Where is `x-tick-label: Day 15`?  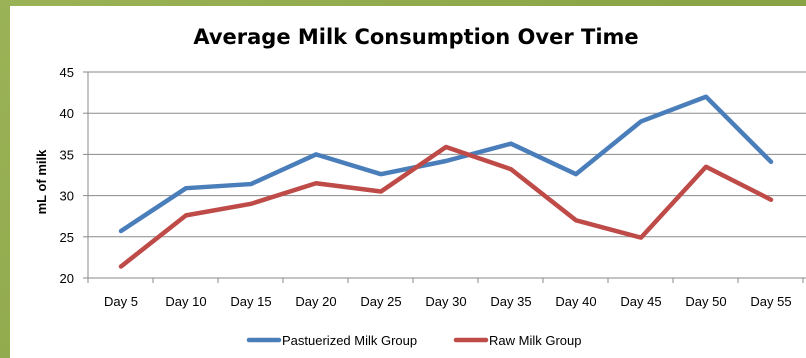
x-tick-label: Day 15 is located at coordinates (250, 301).